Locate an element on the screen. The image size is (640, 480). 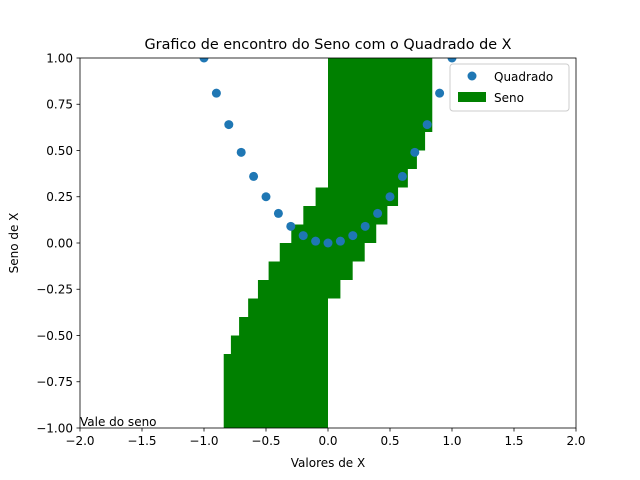
x-tick-label: 2.0 is located at coordinates (575, 441).